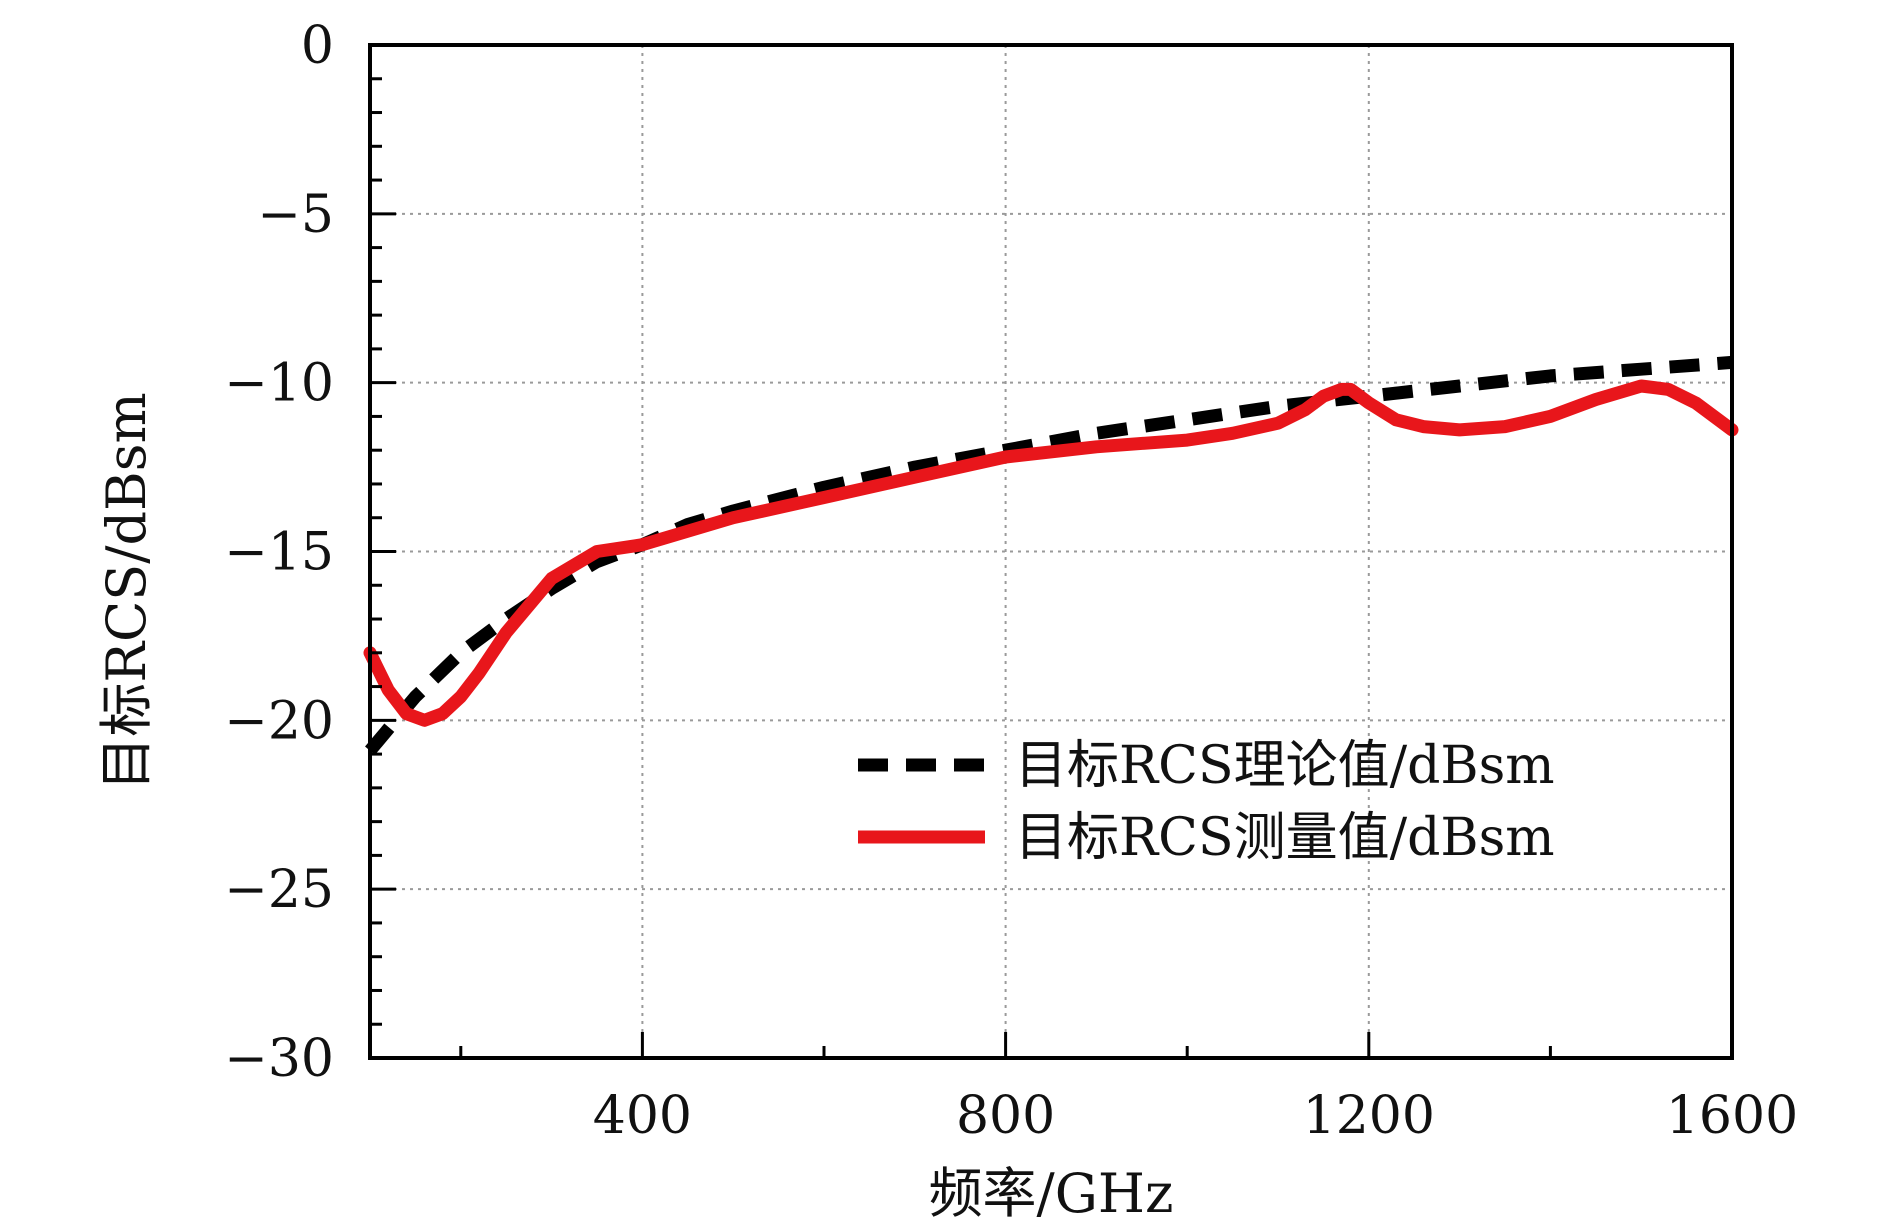 The height and width of the screenshot is (1229, 1890). Describe the element at coordinates (295, 215) in the screenshot. I see `y-tick-label: −5` at that location.